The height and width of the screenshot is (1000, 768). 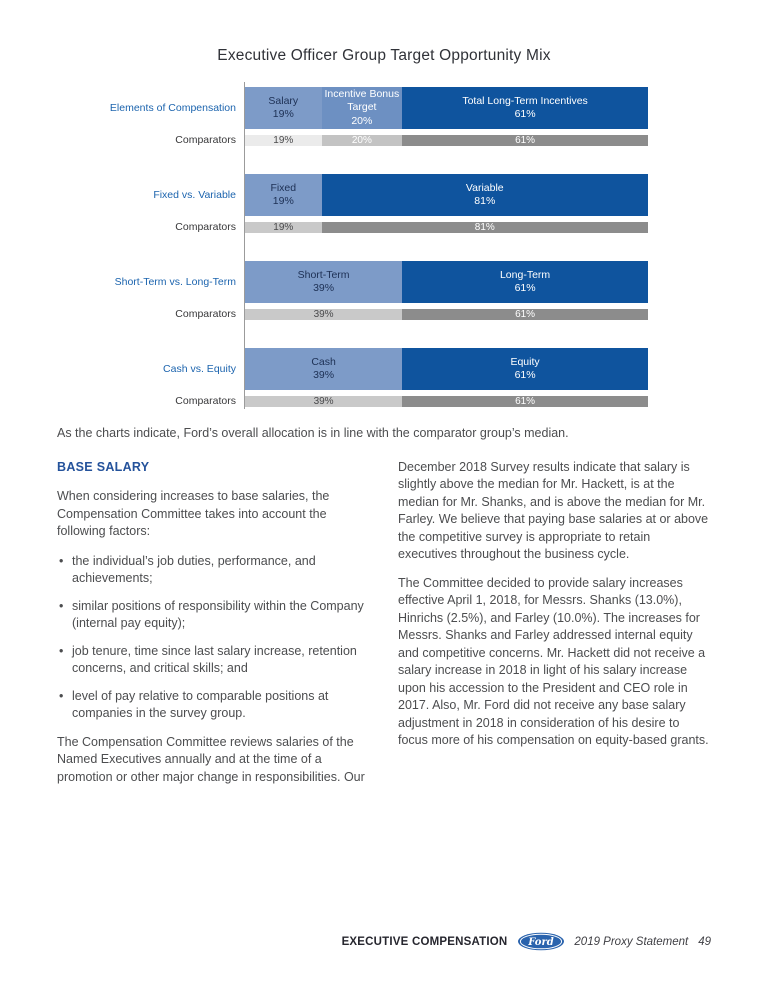 I want to click on svg-text: Ford, so click(x=541, y=942).